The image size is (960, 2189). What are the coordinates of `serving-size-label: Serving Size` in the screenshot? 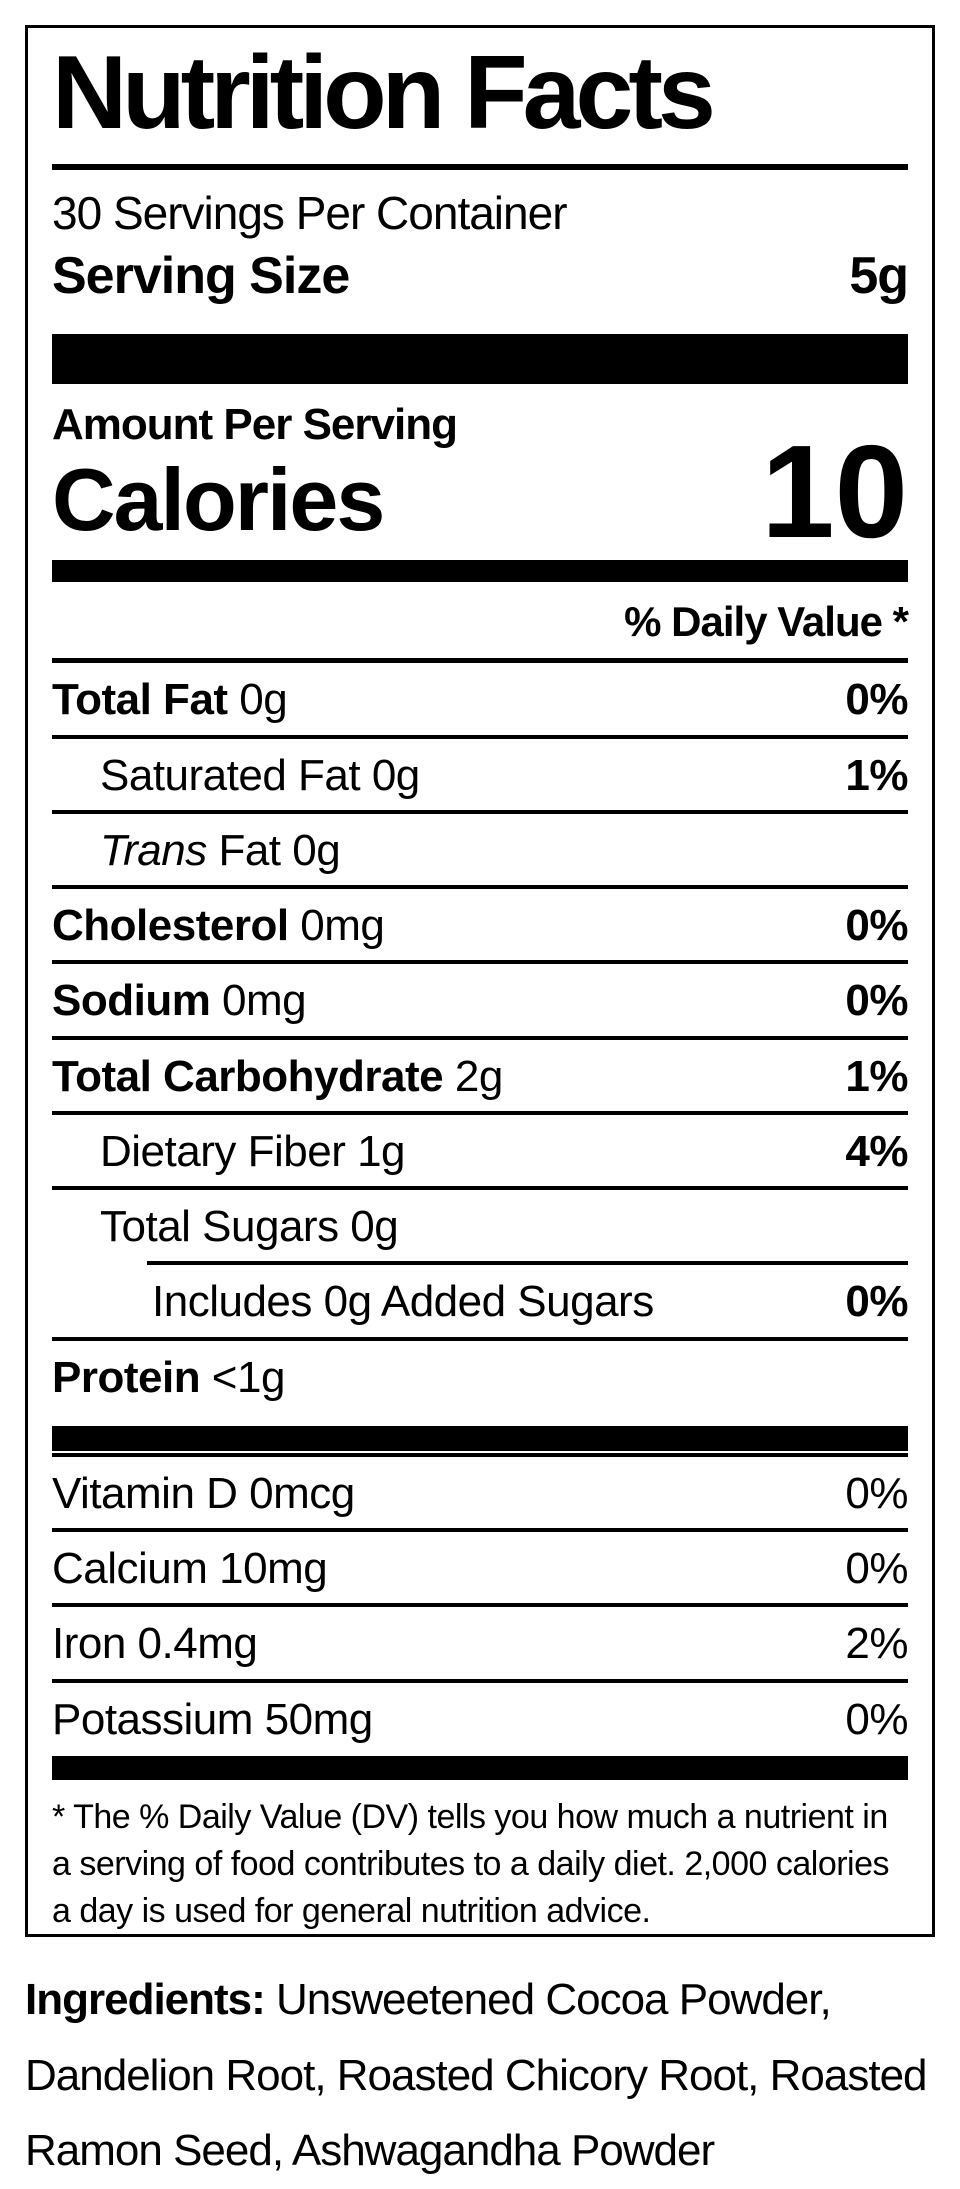 It's located at (201, 276).